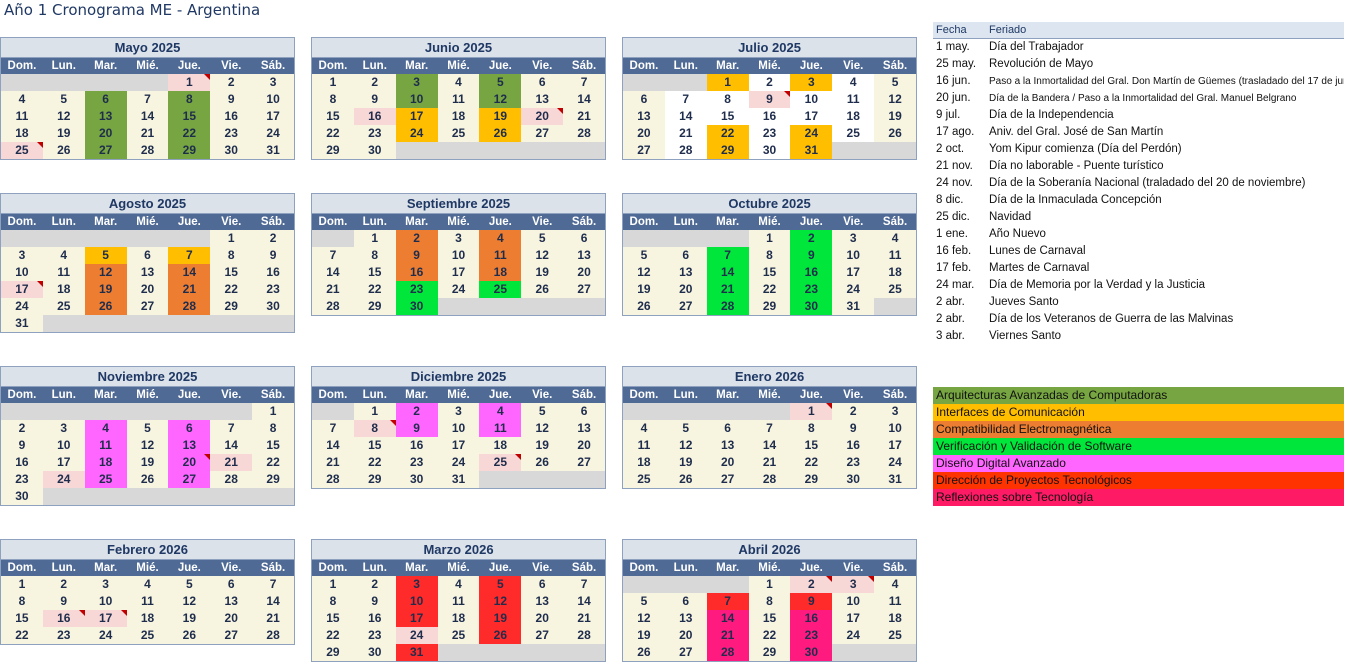  What do you see at coordinates (644, 479) in the screenshot?
I see `day-cell: 25` at bounding box center [644, 479].